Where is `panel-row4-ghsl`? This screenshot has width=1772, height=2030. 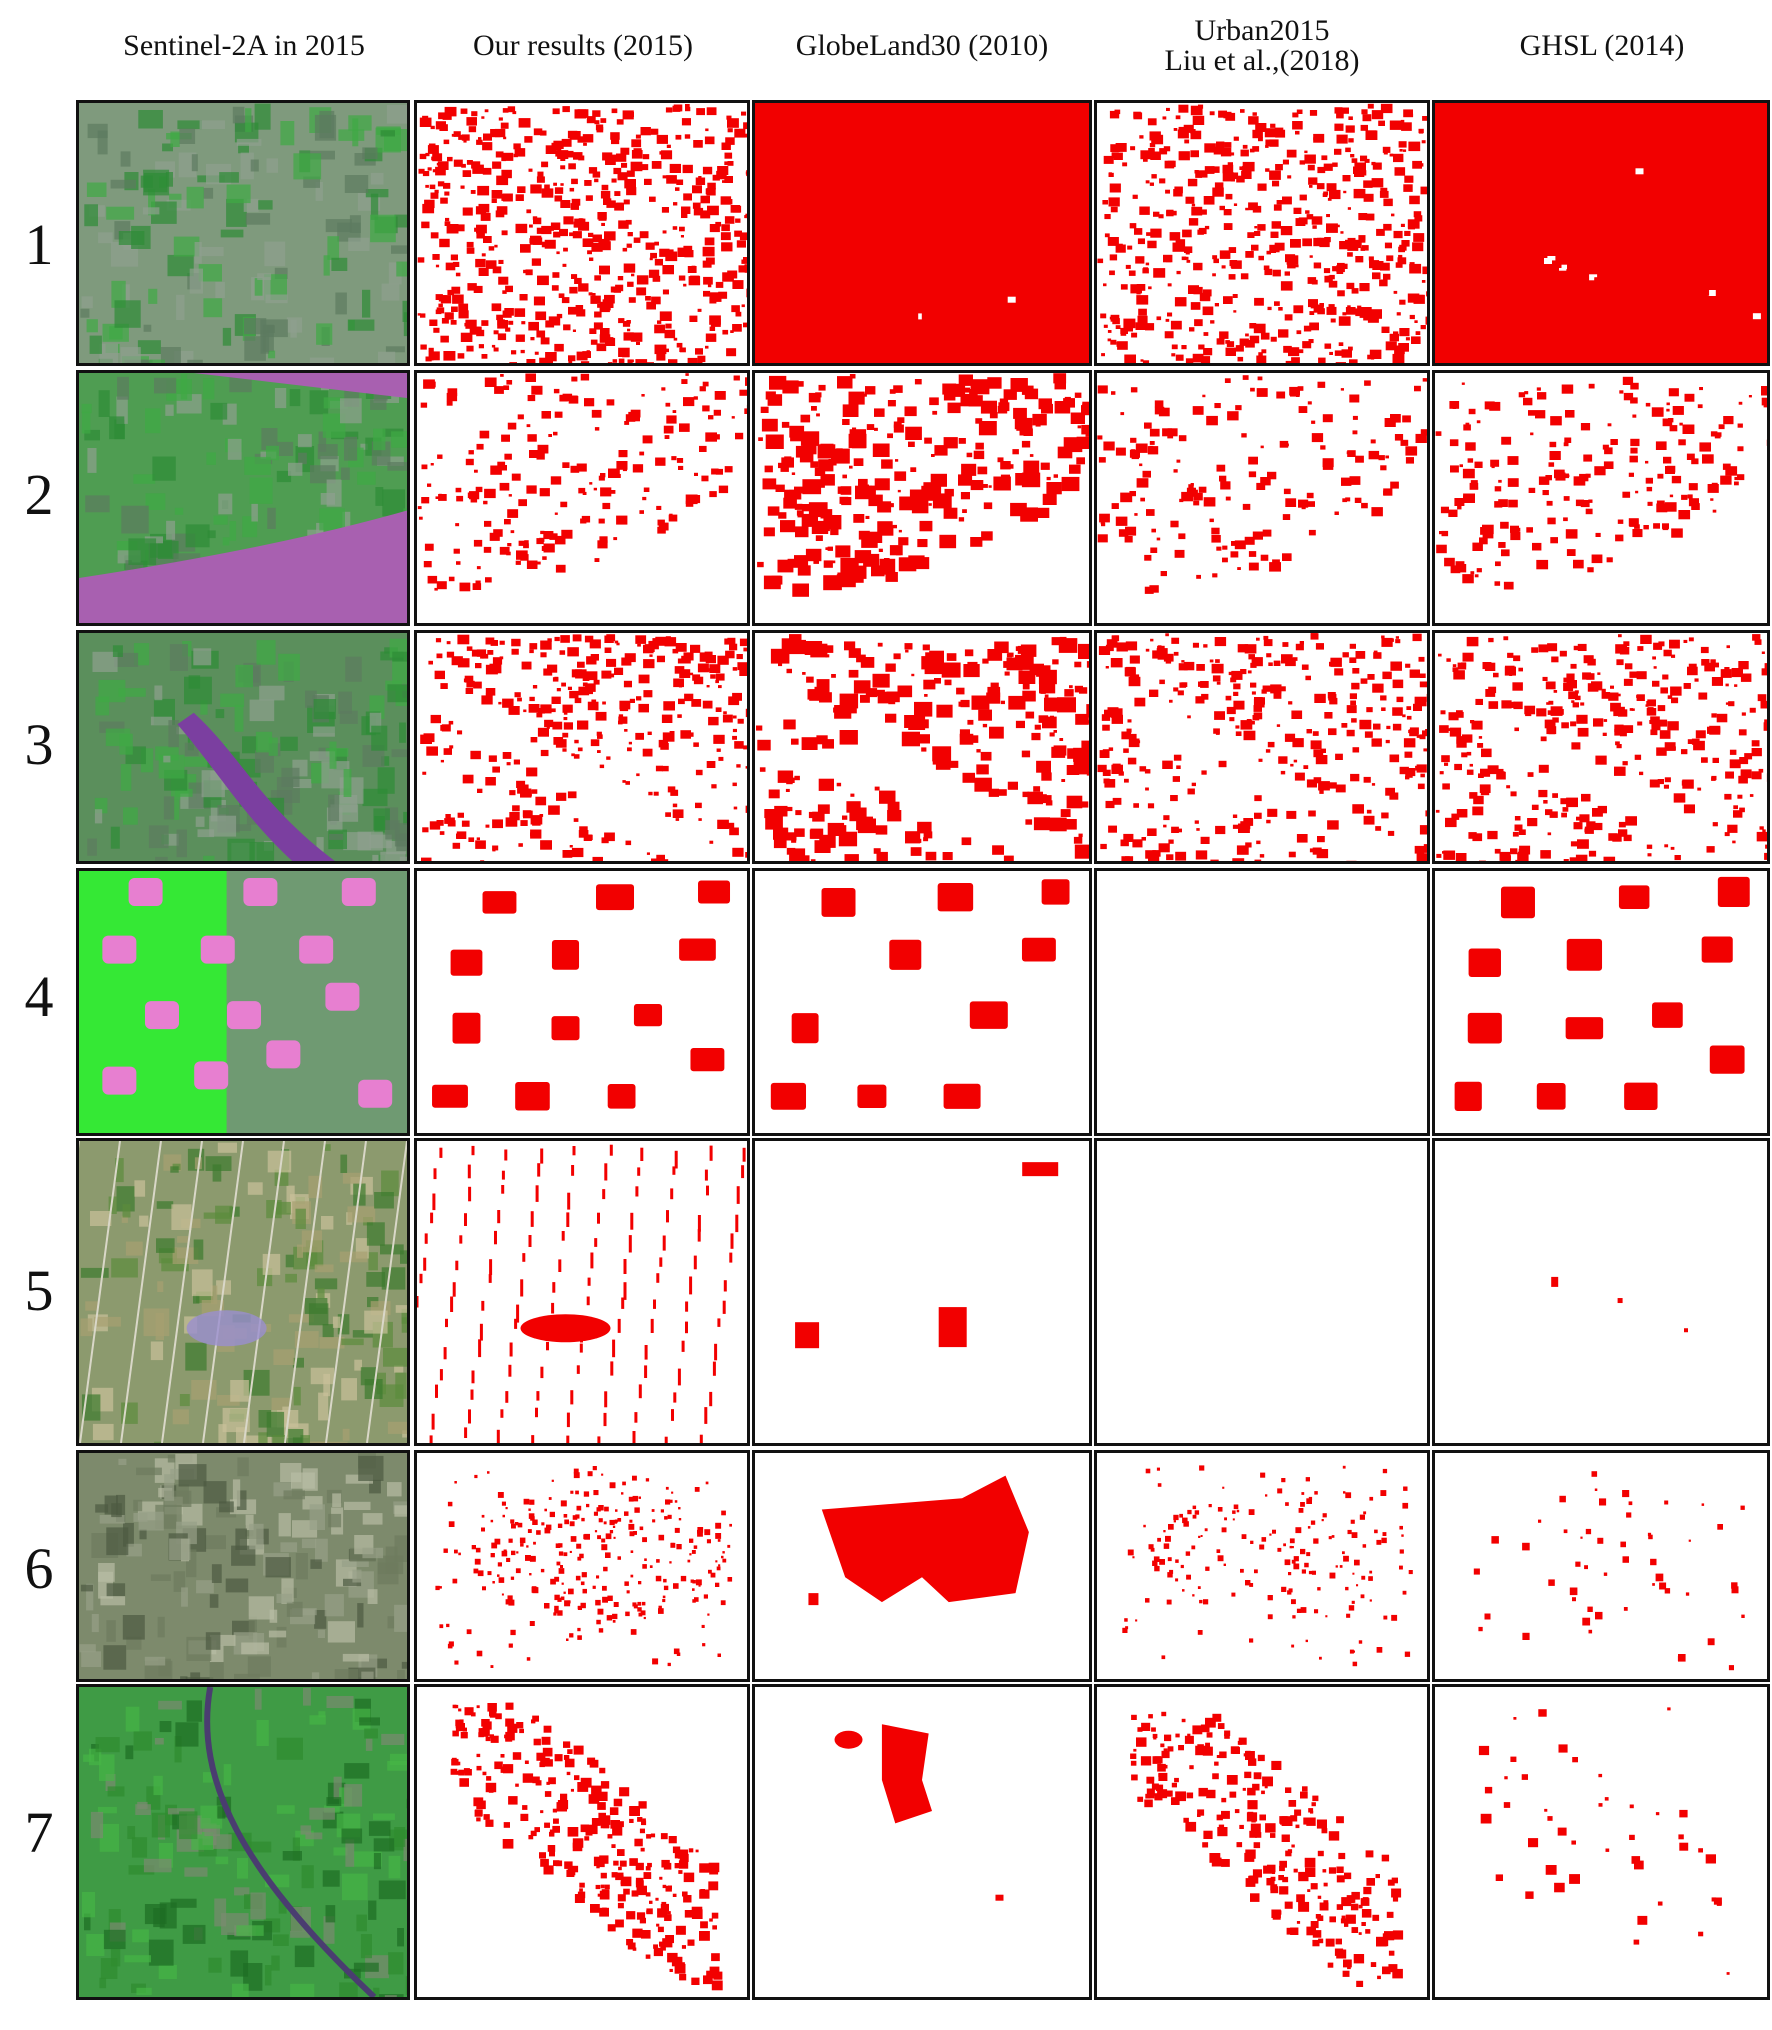 panel-row4-ghsl is located at coordinates (1601, 1002).